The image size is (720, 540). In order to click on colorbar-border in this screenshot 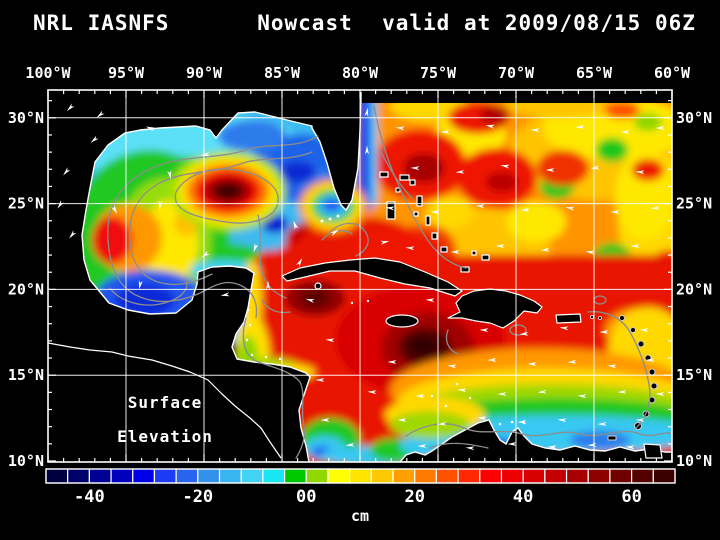, I will do `click(360, 476)`.